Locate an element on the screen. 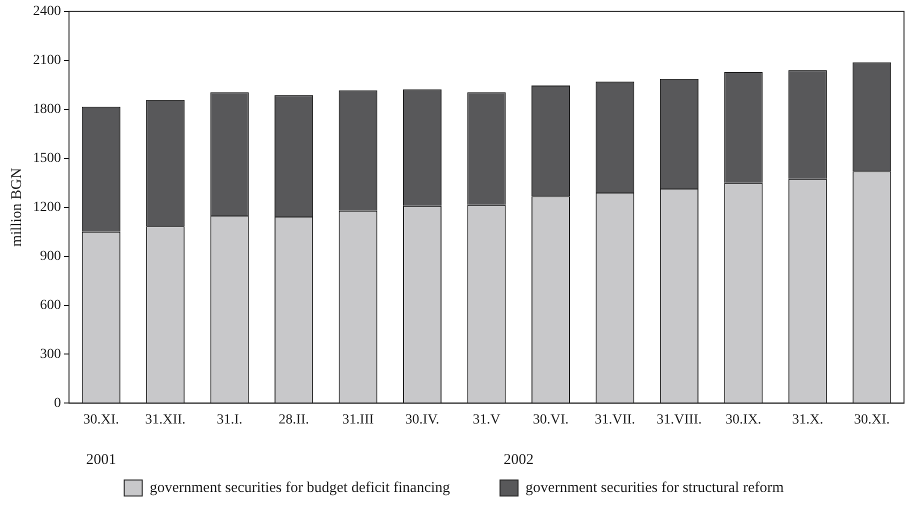 The image size is (912, 506). y-tick-label: 0 is located at coordinates (57, 403).